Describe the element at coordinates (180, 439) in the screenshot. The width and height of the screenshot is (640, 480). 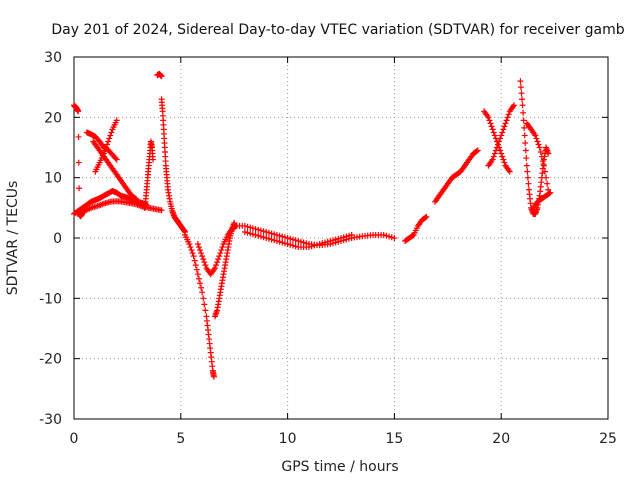
I see `x-tick-label: 5` at that location.